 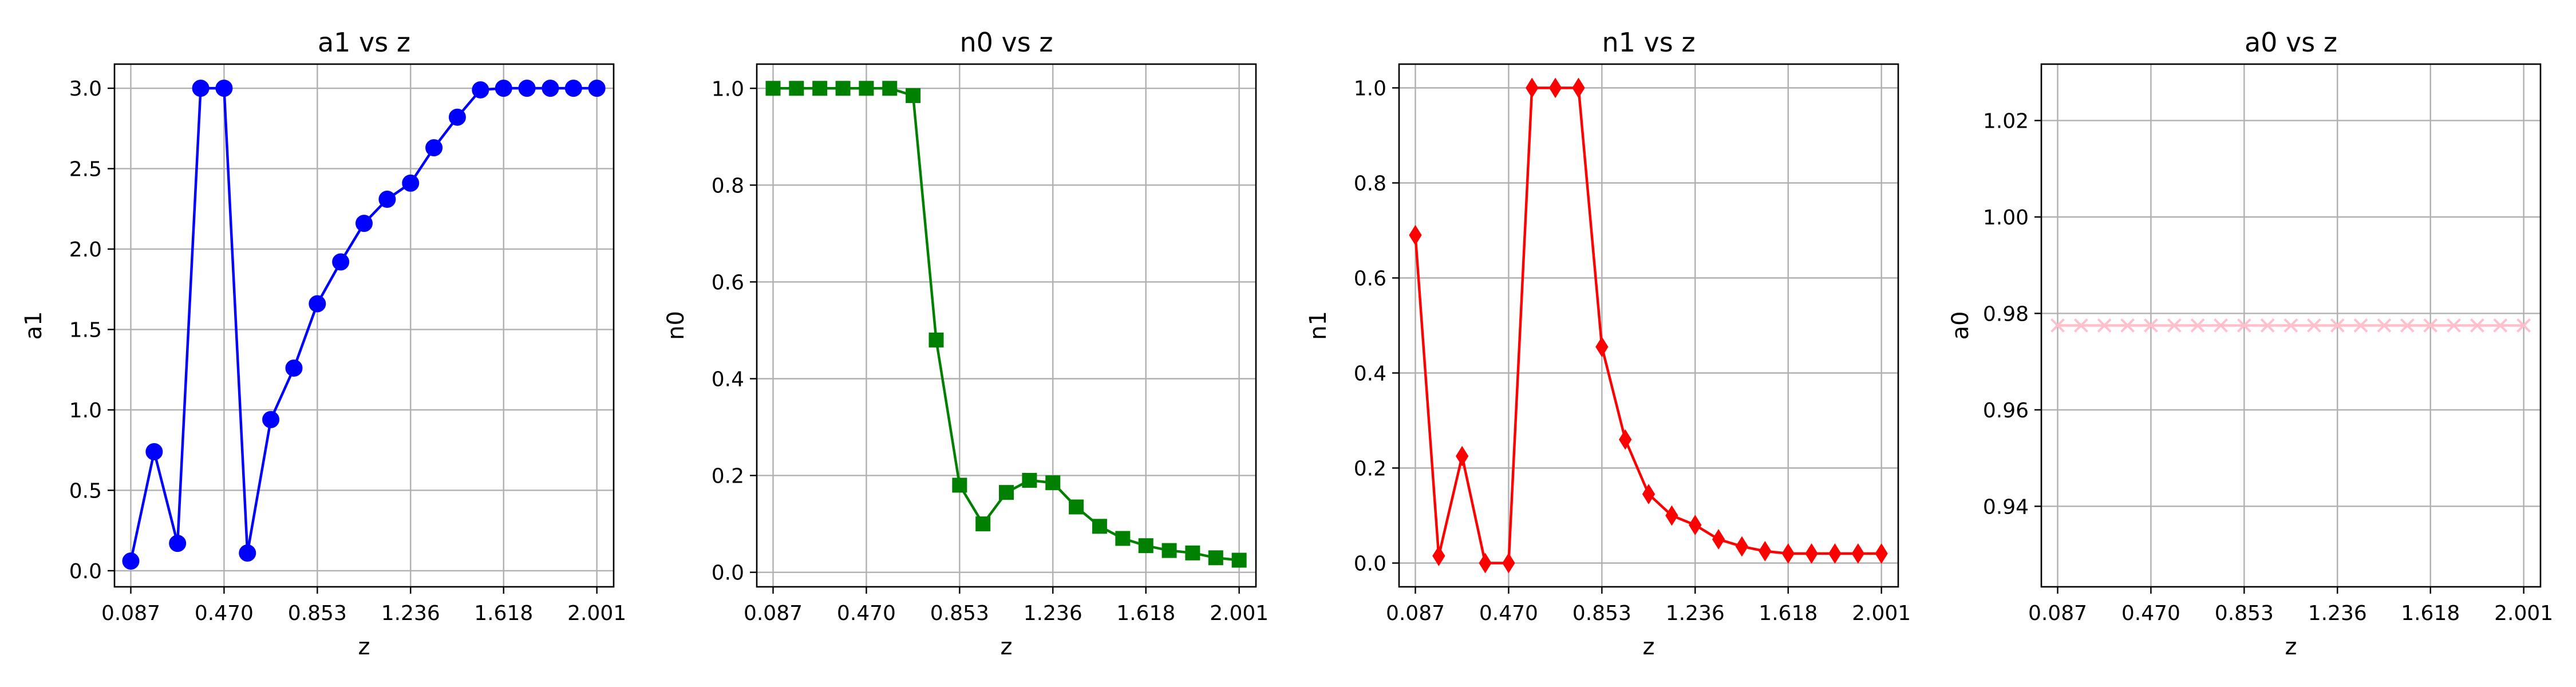 What do you see at coordinates (2006, 121) in the screenshot?
I see `y-tick-label: 1.02` at bounding box center [2006, 121].